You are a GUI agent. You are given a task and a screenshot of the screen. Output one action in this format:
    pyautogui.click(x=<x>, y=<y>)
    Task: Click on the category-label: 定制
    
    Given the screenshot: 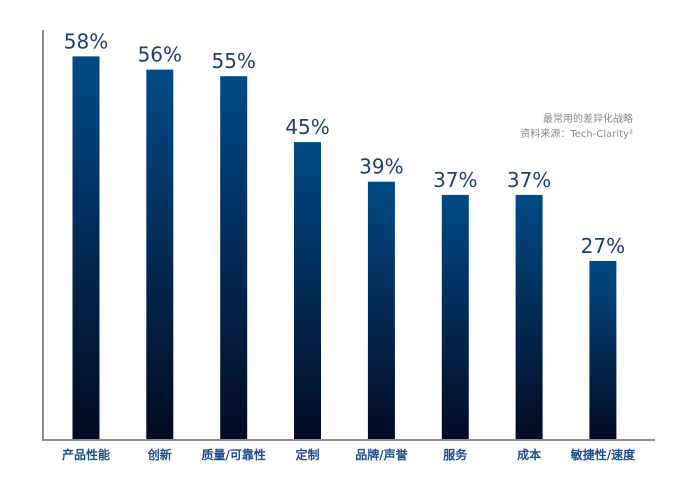 What is the action you would take?
    pyautogui.click(x=307, y=454)
    